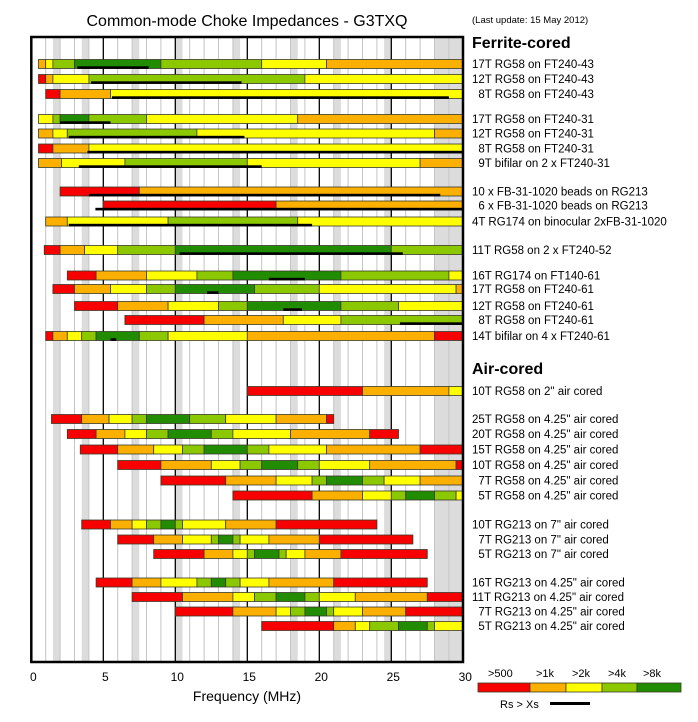 The image size is (698, 722). Describe the element at coordinates (545, 420) in the screenshot. I see `row-label: 25T RG58 on 4.25" air cored` at that location.